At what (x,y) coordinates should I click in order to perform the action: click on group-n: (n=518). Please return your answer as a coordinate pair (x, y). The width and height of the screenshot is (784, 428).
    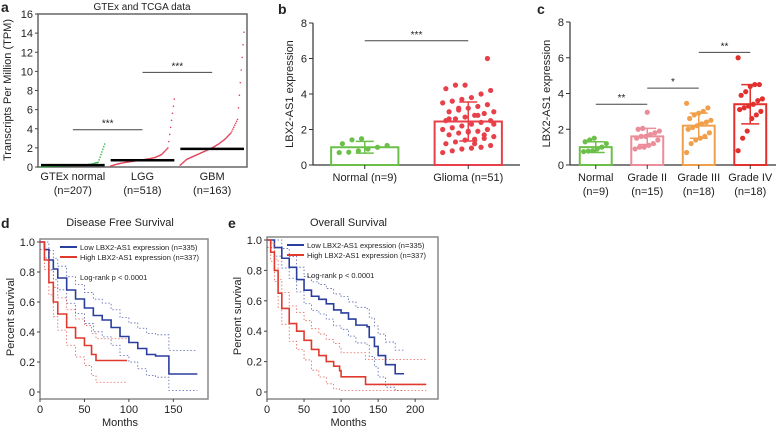
    Looking at the image, I should click on (142, 191).